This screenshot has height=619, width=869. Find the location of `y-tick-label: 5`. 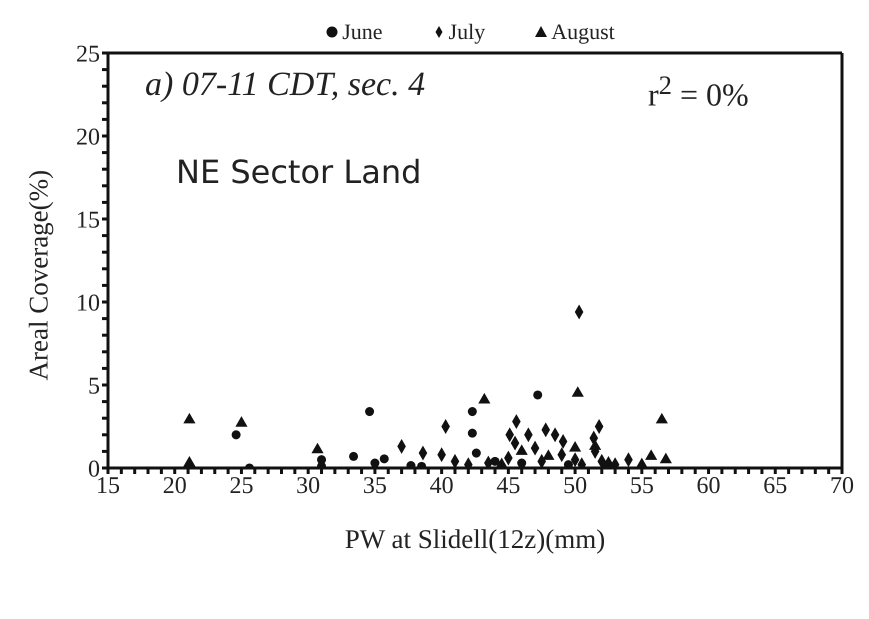

y-tick-label: 5 is located at coordinates (94, 387).